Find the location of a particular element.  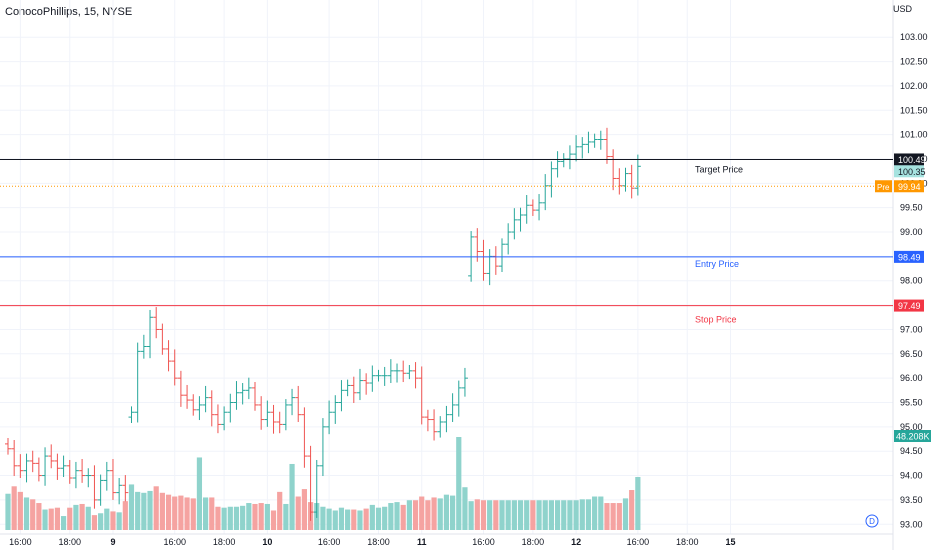

level-price-tag is located at coordinates (909, 159).